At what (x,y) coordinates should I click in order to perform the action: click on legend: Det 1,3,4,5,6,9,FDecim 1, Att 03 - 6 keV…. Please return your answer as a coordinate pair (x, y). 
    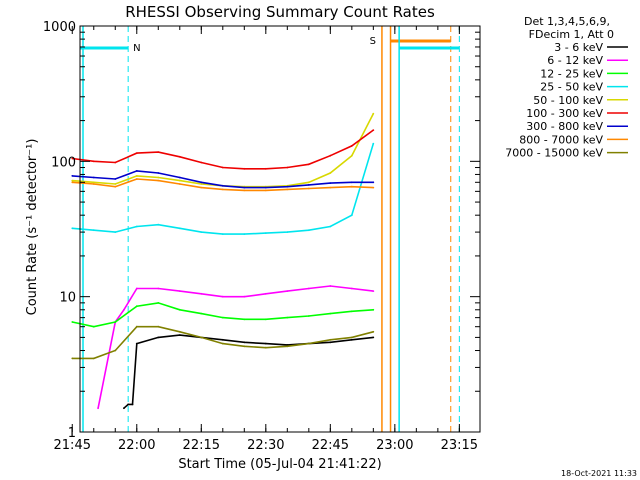
    Looking at the image, I should click on (566, 87).